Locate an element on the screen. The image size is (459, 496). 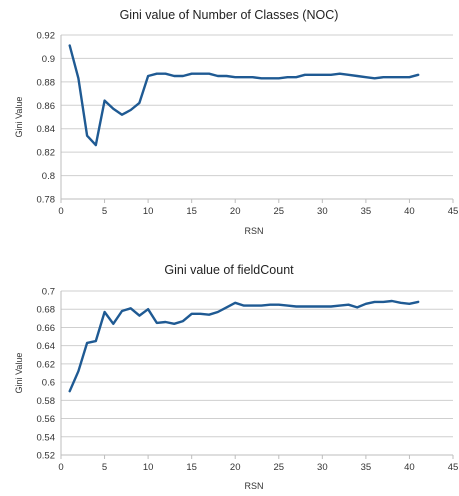
y-tick-label: 0.58 is located at coordinates (46, 401).